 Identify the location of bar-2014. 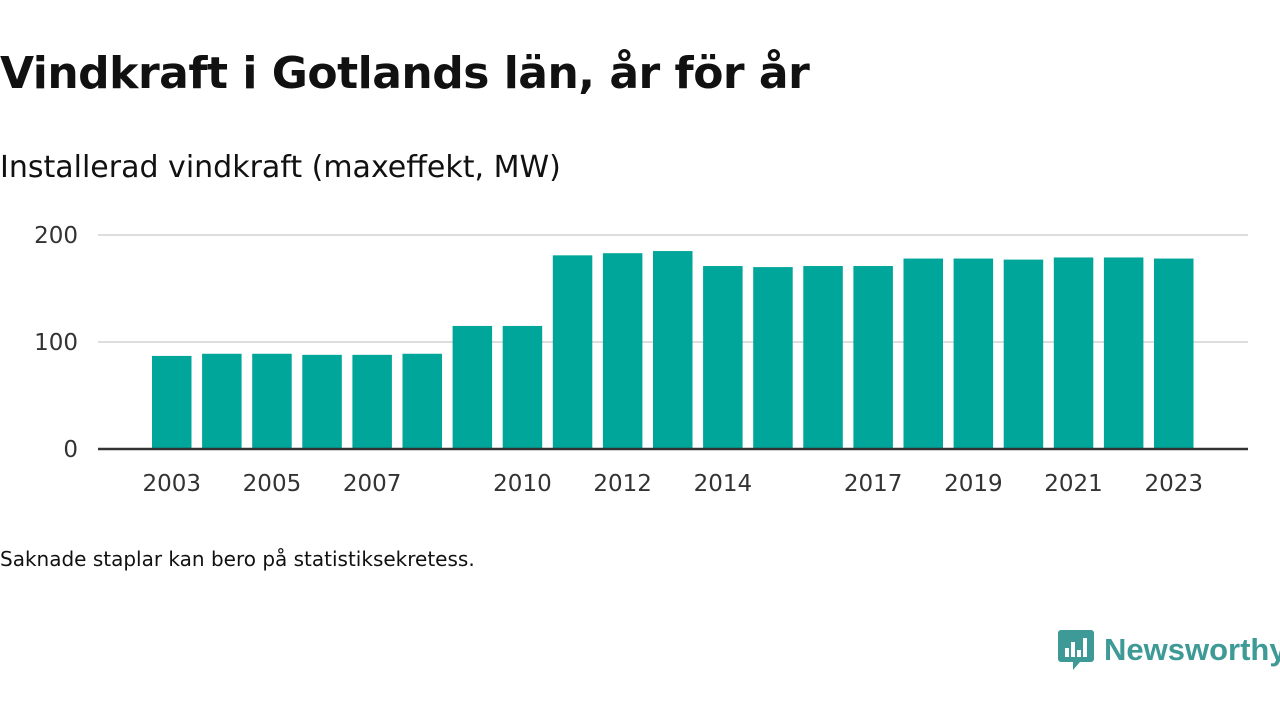
(723, 357).